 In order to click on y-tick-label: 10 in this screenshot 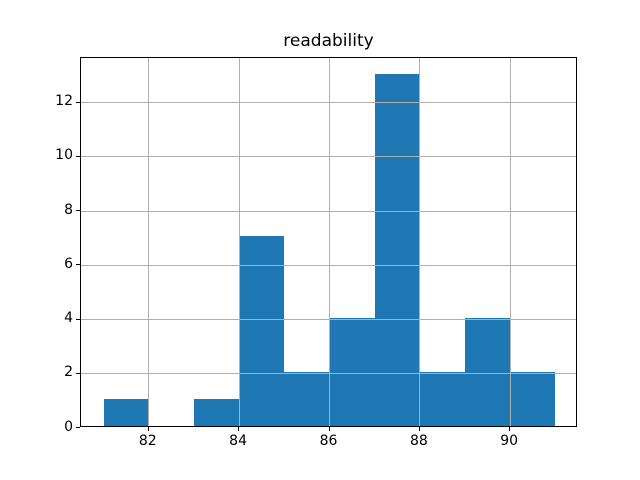, I will do `click(64, 155)`.